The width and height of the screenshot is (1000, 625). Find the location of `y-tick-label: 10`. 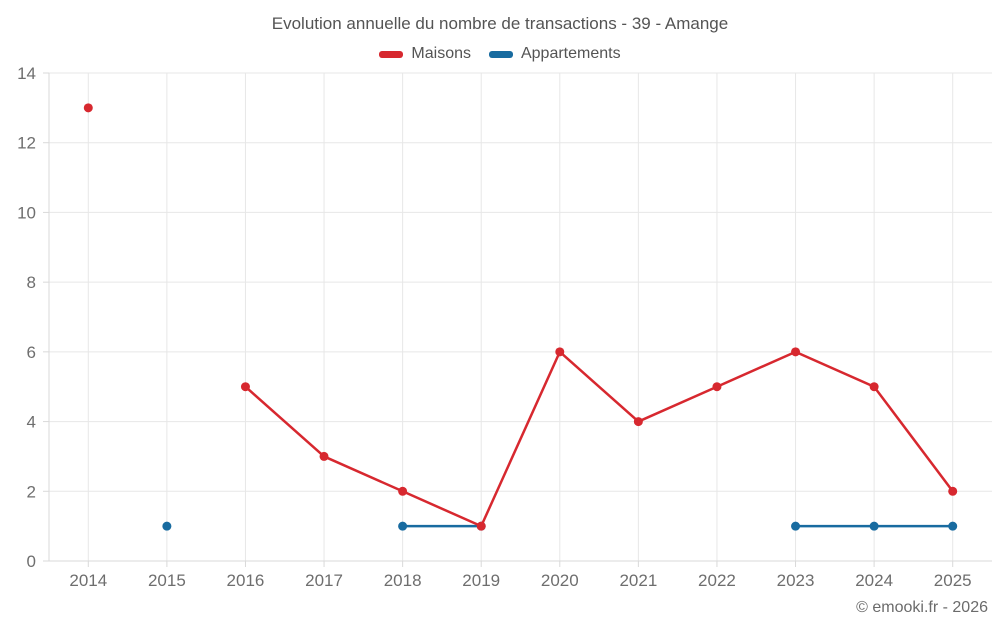

y-tick-label: 10 is located at coordinates (26, 212).